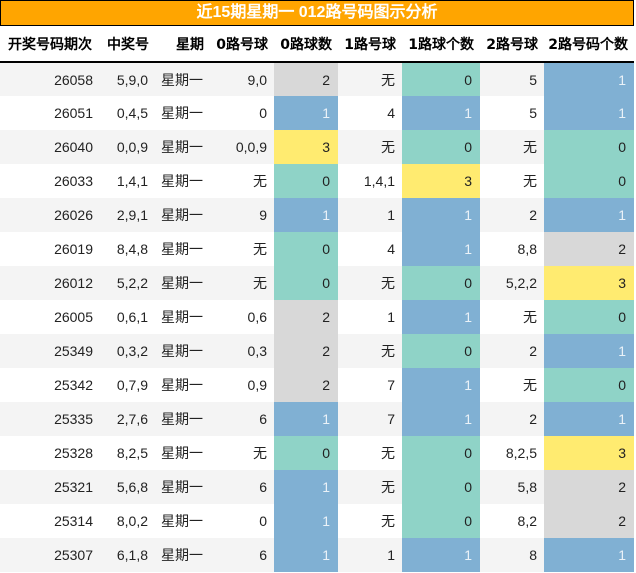 Image resolution: width=636 pixels, height=573 pixels. What do you see at coordinates (50, 44) in the screenshot?
I see `column-header-issue: 开奖号码期次` at bounding box center [50, 44].